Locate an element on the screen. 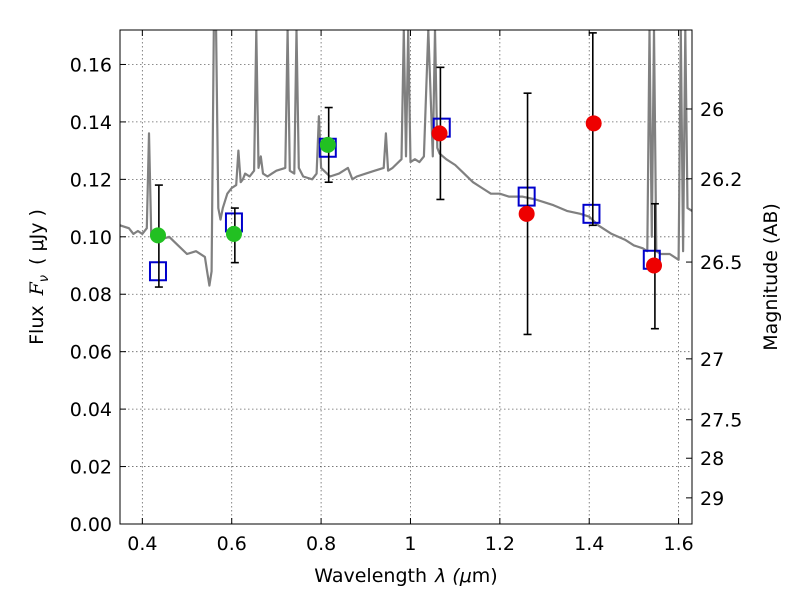 The height and width of the screenshot is (600, 800). y-tick-label: 0.12 is located at coordinates (91, 180).